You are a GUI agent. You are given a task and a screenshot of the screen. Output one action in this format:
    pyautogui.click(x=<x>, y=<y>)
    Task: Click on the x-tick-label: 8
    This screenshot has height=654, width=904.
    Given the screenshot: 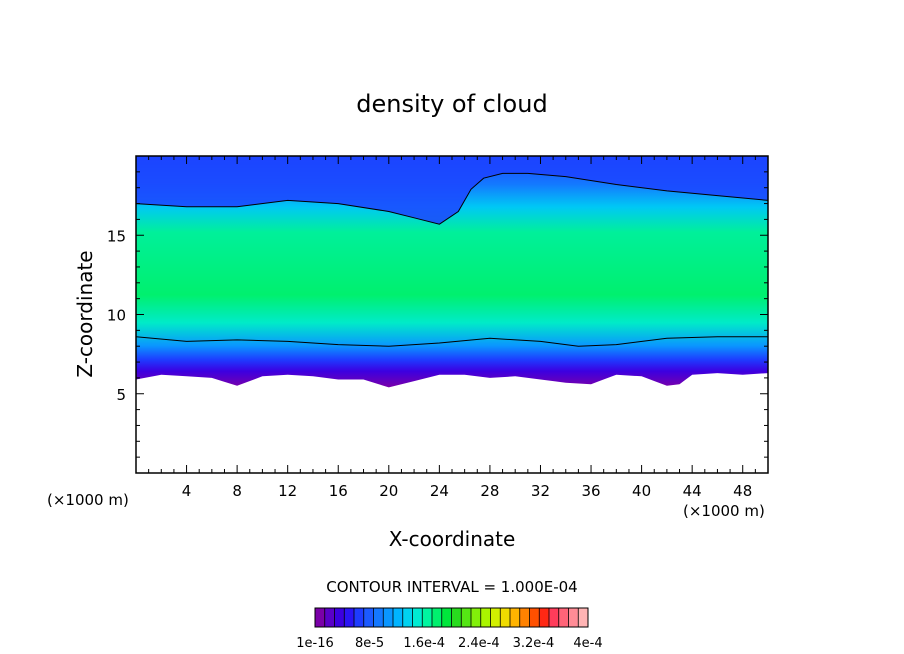 What is the action you would take?
    pyautogui.click(x=237, y=491)
    